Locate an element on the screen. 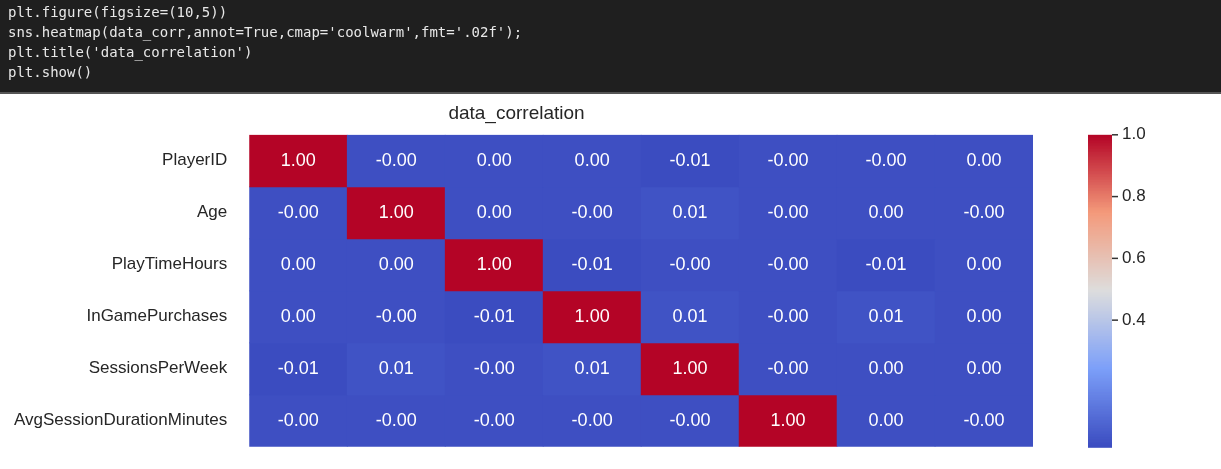 The image size is (1221, 469). color-bar-label: 0.8 is located at coordinates (1134, 196).